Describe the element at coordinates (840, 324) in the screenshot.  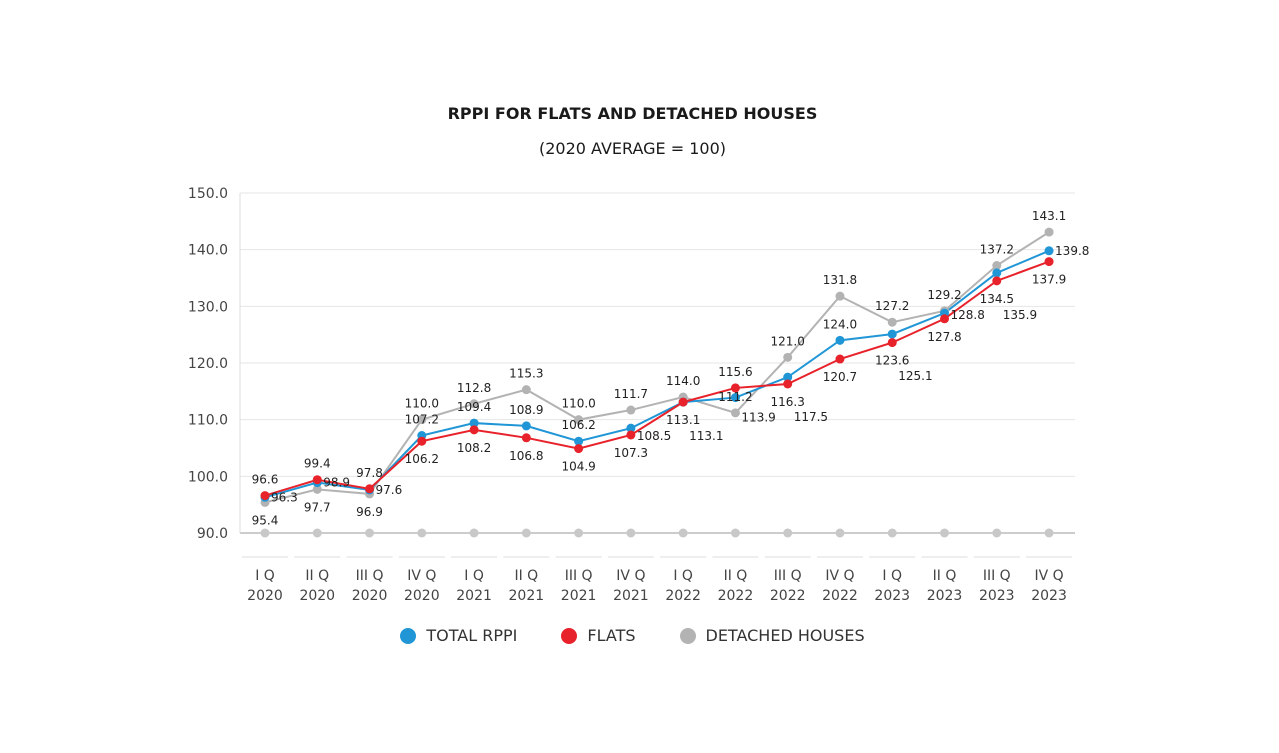
I see `data-label: 124.0` at that location.